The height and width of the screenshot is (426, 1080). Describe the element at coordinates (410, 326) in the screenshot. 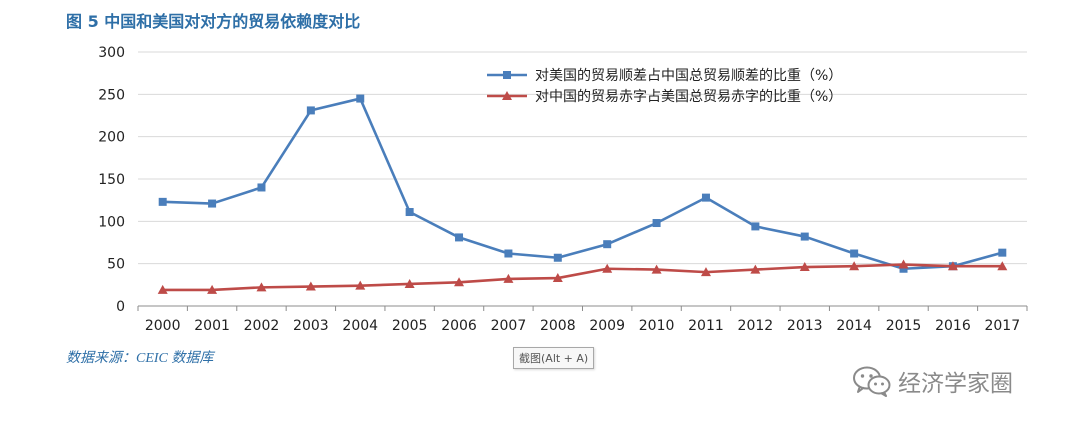

I see `x-tick-label: 2005` at that location.